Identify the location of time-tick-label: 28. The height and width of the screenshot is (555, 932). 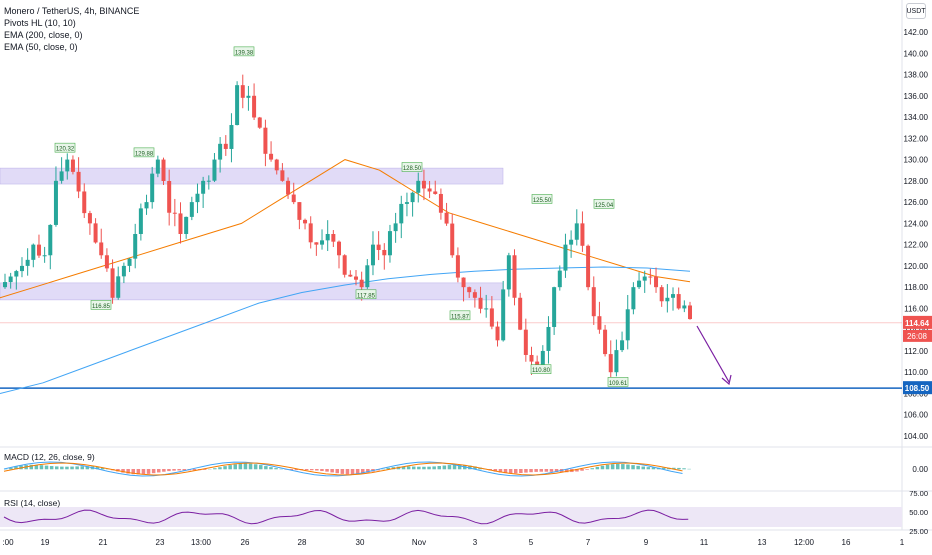
(302, 542).